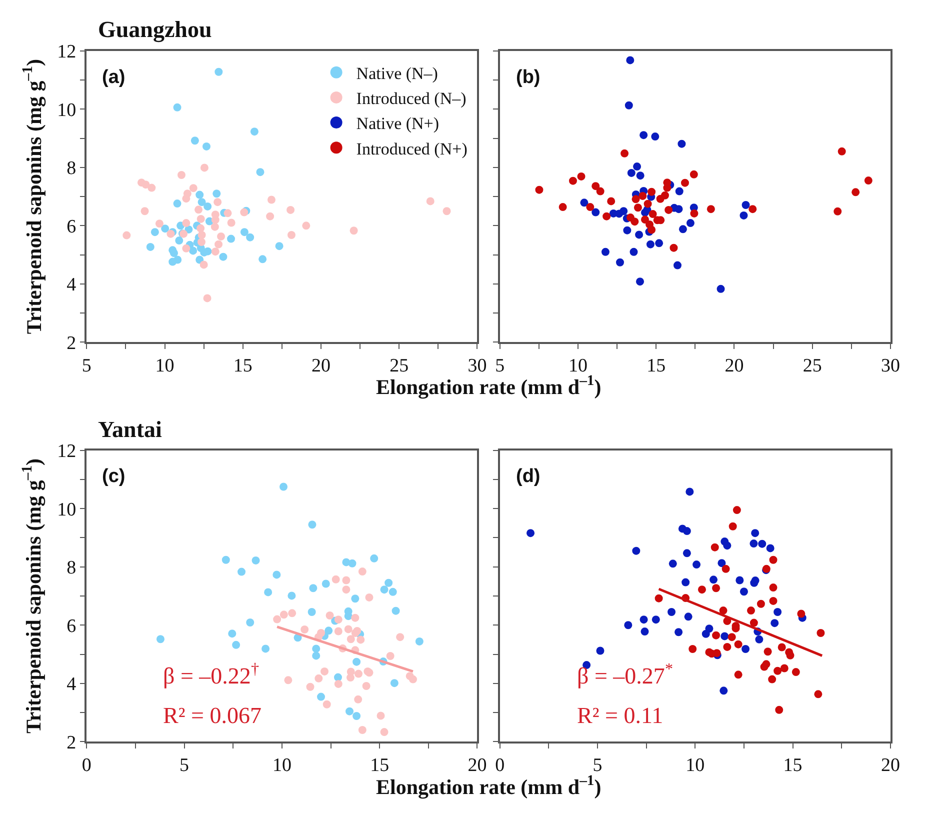 The height and width of the screenshot is (816, 927). I want to click on y-tick-label: 2, so click(71, 343).